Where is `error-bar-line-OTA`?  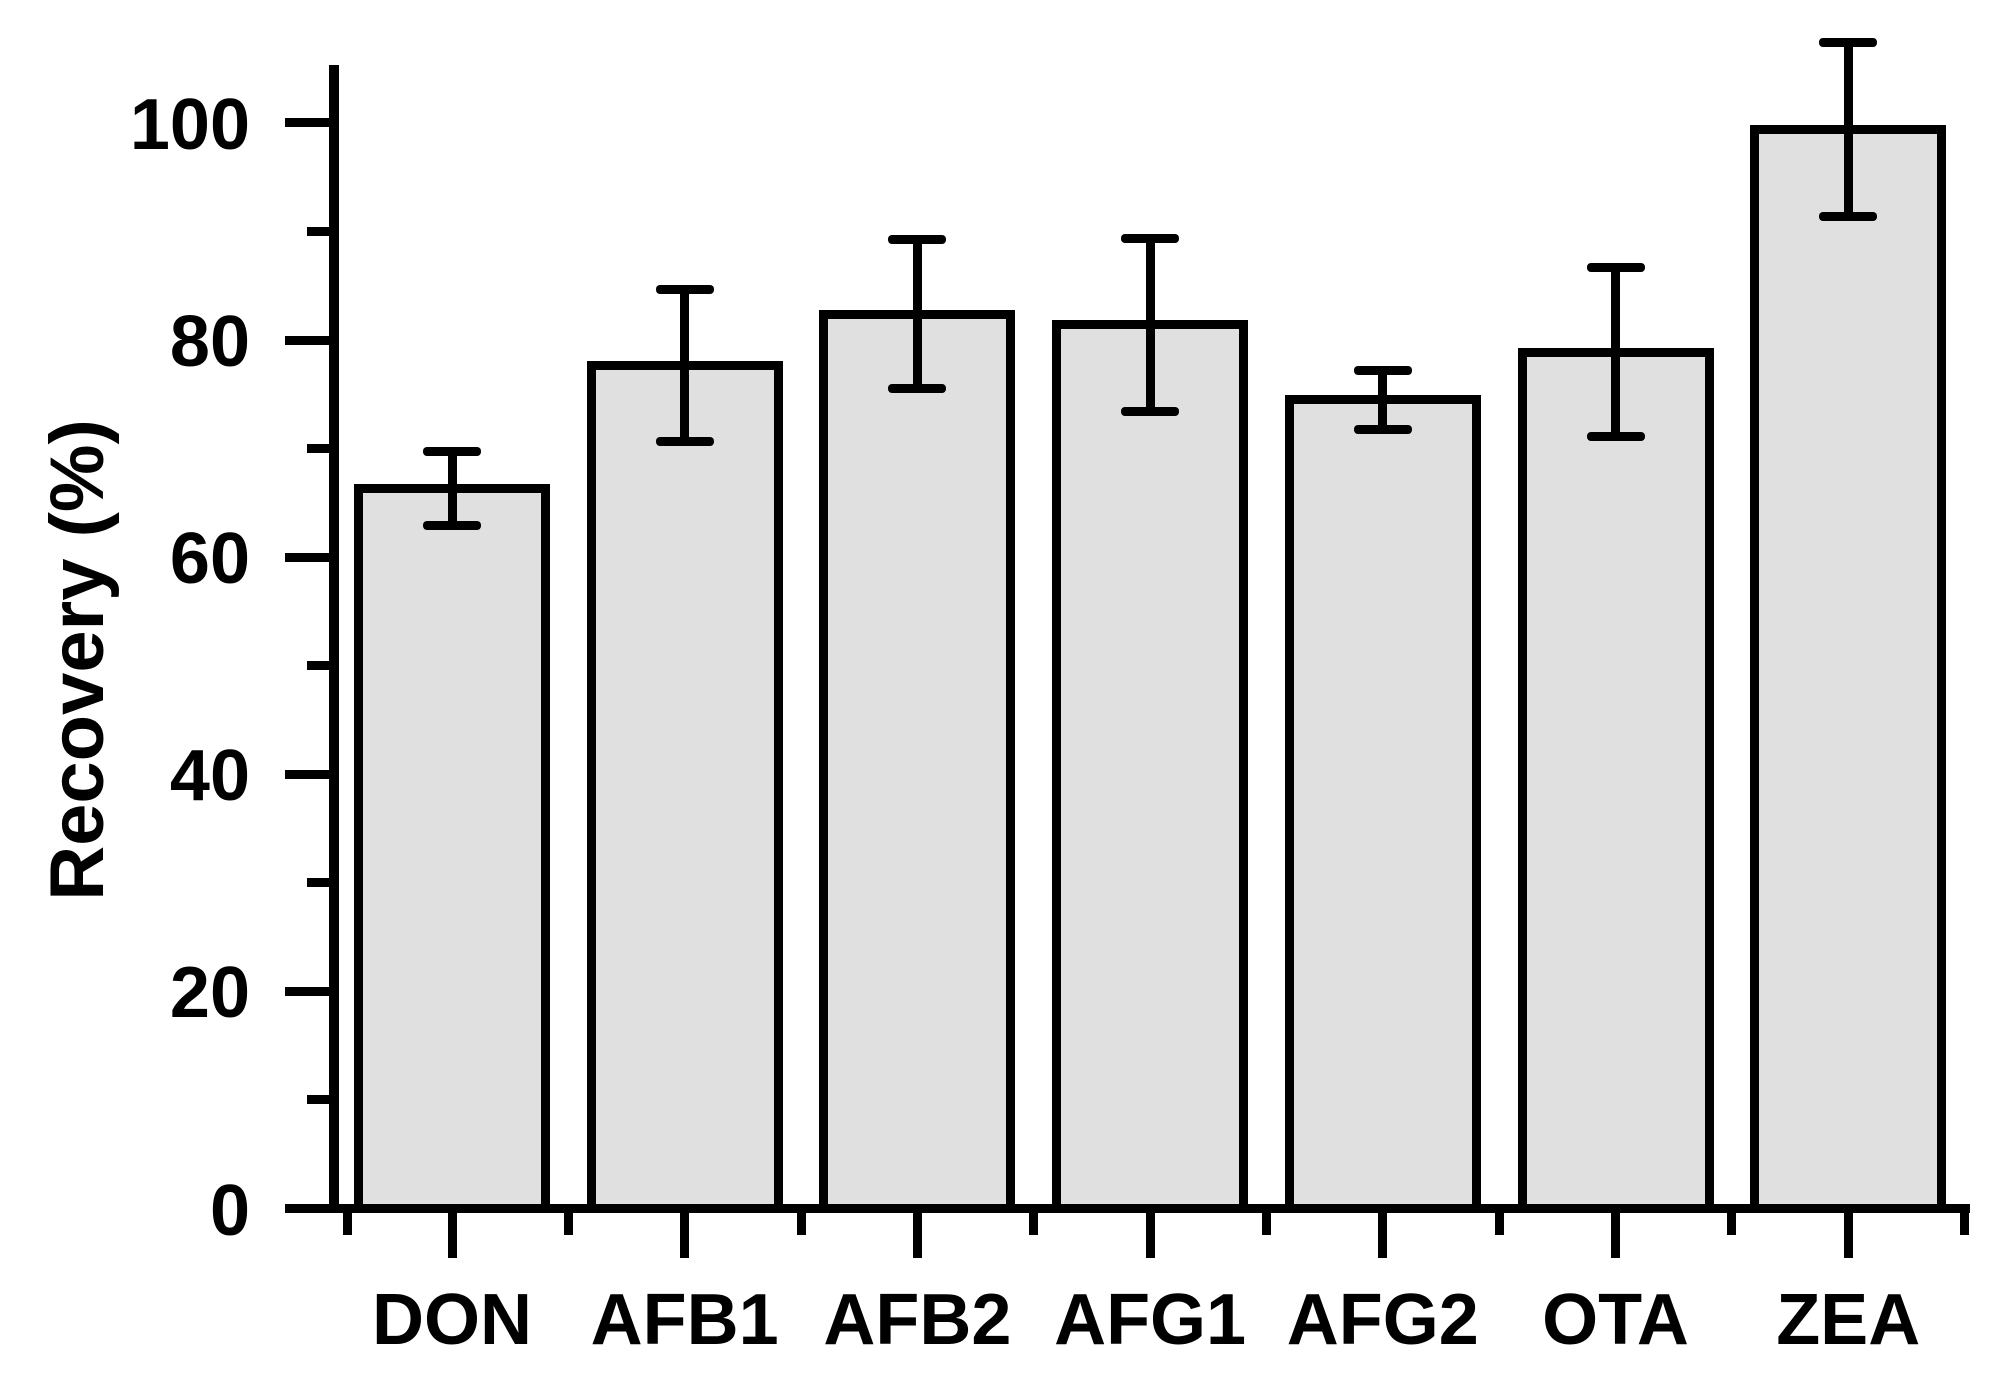 error-bar-line-OTA is located at coordinates (1615, 352).